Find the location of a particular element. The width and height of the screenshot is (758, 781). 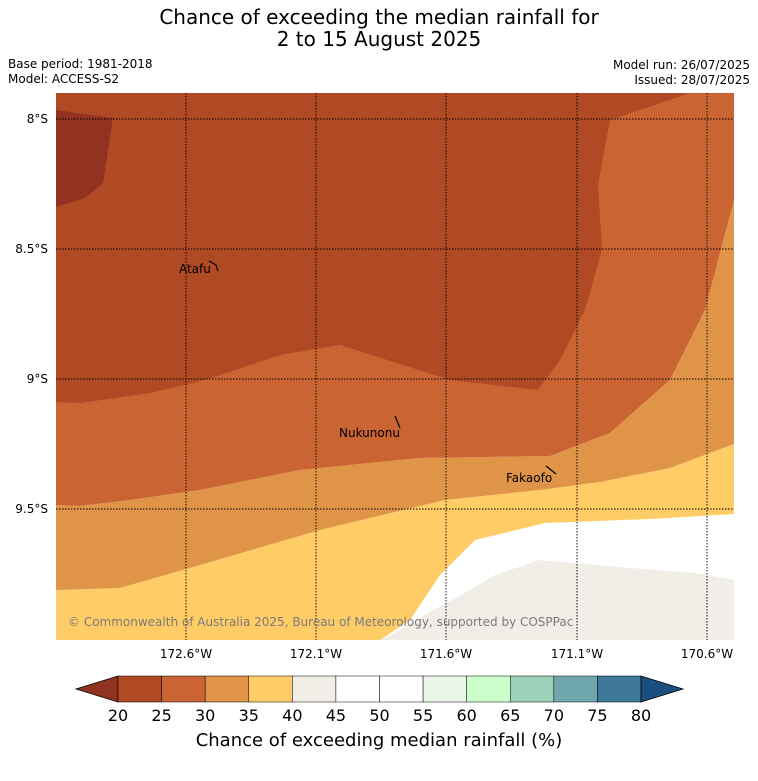

meta-right: Model run: 26/07/2025 Issued: 28/07/2025 is located at coordinates (681, 73).